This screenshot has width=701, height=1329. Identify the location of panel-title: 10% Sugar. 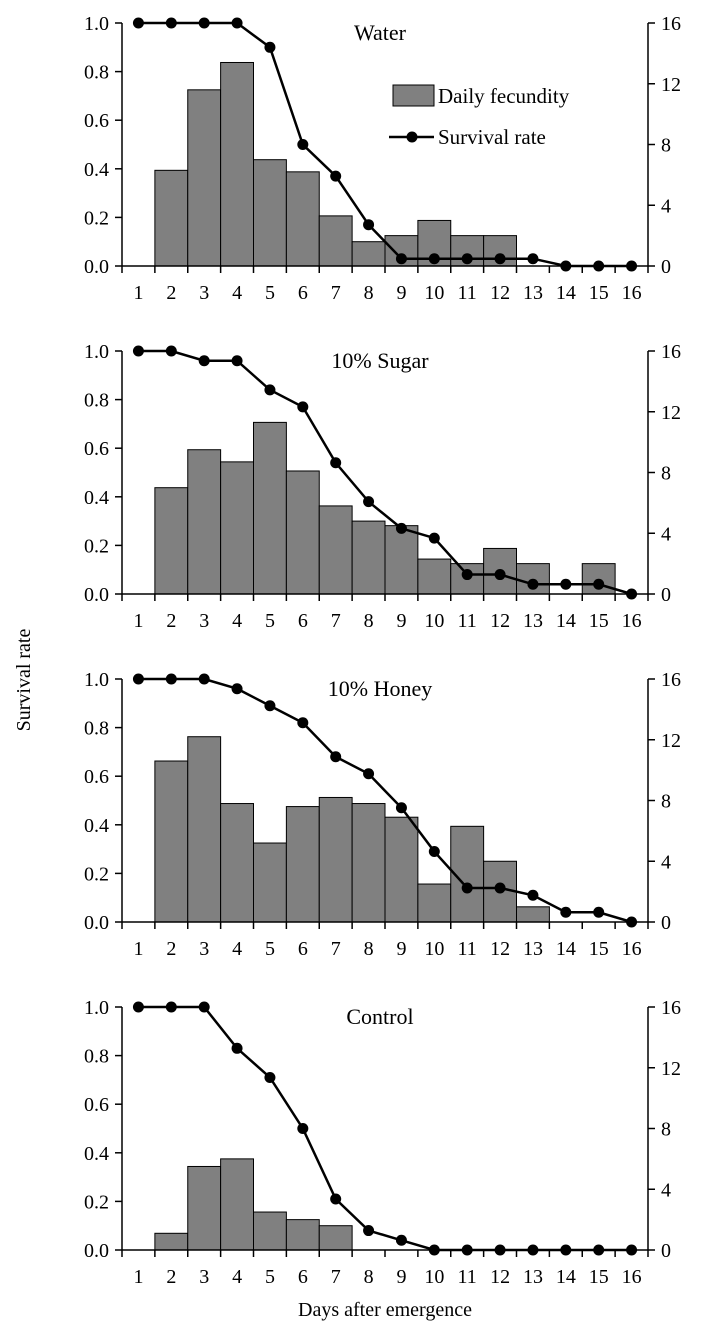
(380, 360).